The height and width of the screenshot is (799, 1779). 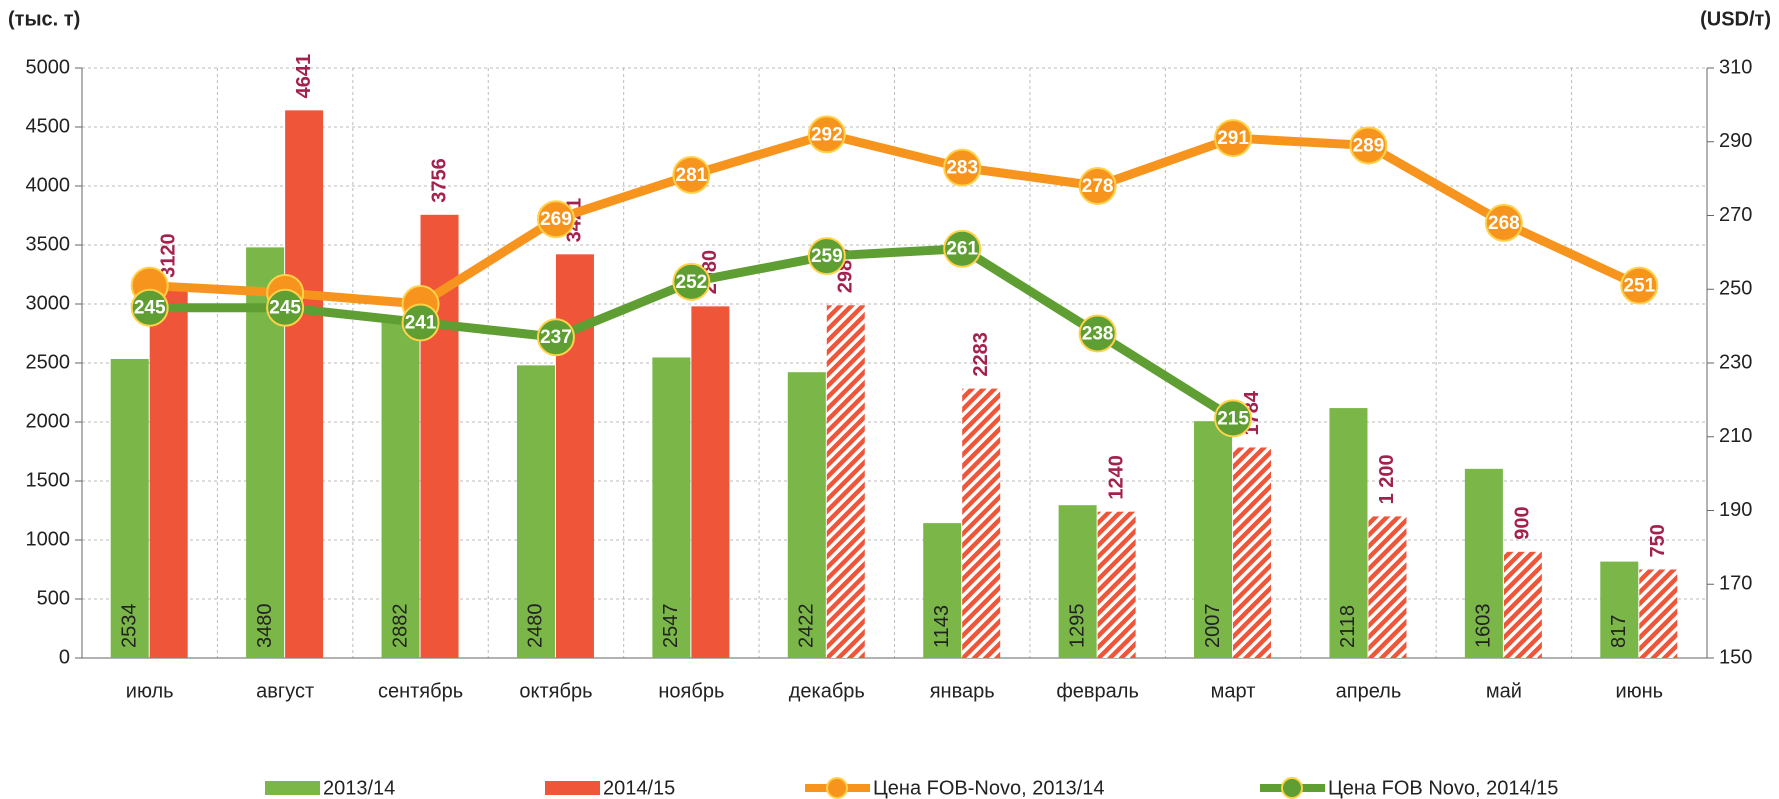 What do you see at coordinates (64, 657) in the screenshot?
I see `y-tick-label: 0` at bounding box center [64, 657].